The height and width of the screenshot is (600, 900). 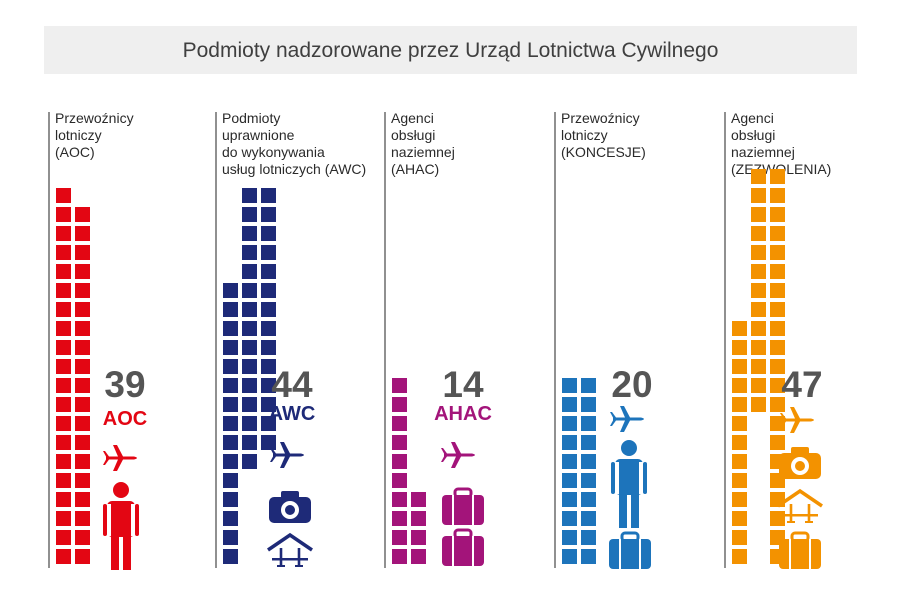 I want to click on category-code: AHAC, so click(x=463, y=414).